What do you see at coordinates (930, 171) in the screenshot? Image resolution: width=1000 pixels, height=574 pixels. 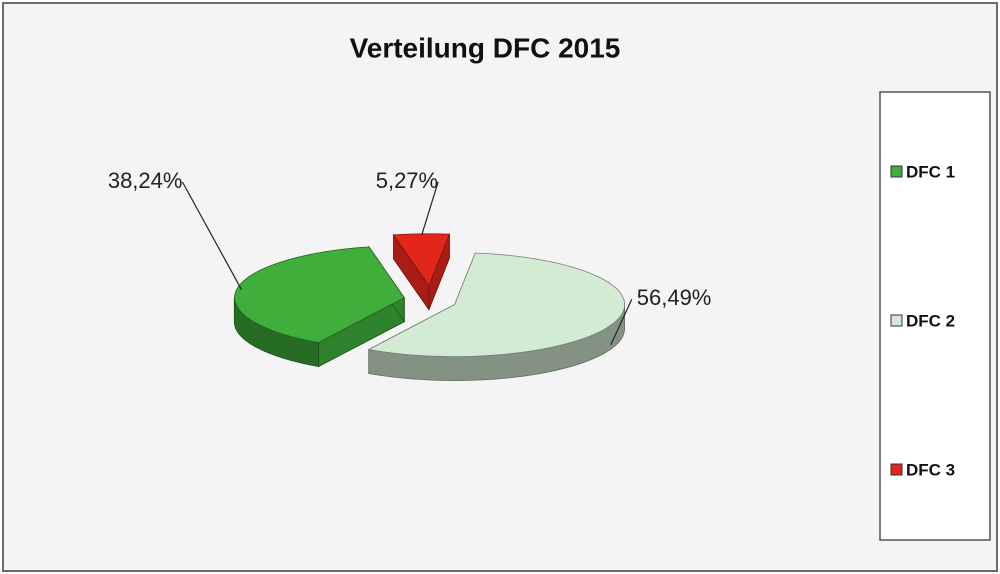 I see `legend-label: DFC 1` at bounding box center [930, 171].